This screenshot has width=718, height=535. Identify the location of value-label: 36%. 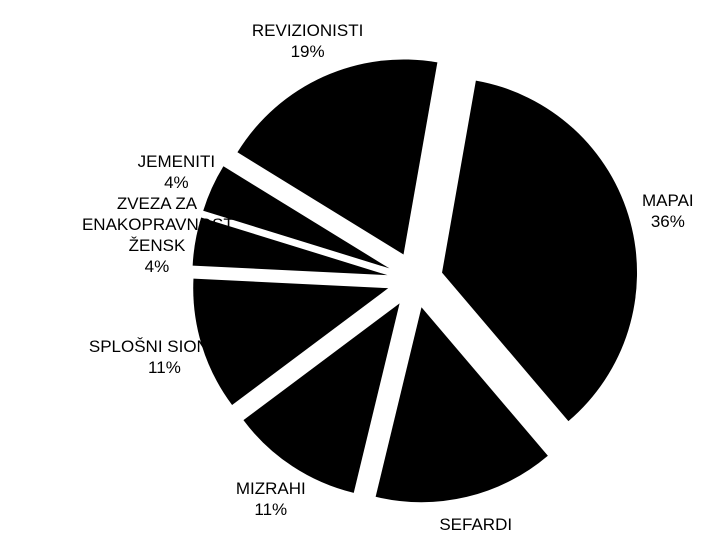
(667, 222).